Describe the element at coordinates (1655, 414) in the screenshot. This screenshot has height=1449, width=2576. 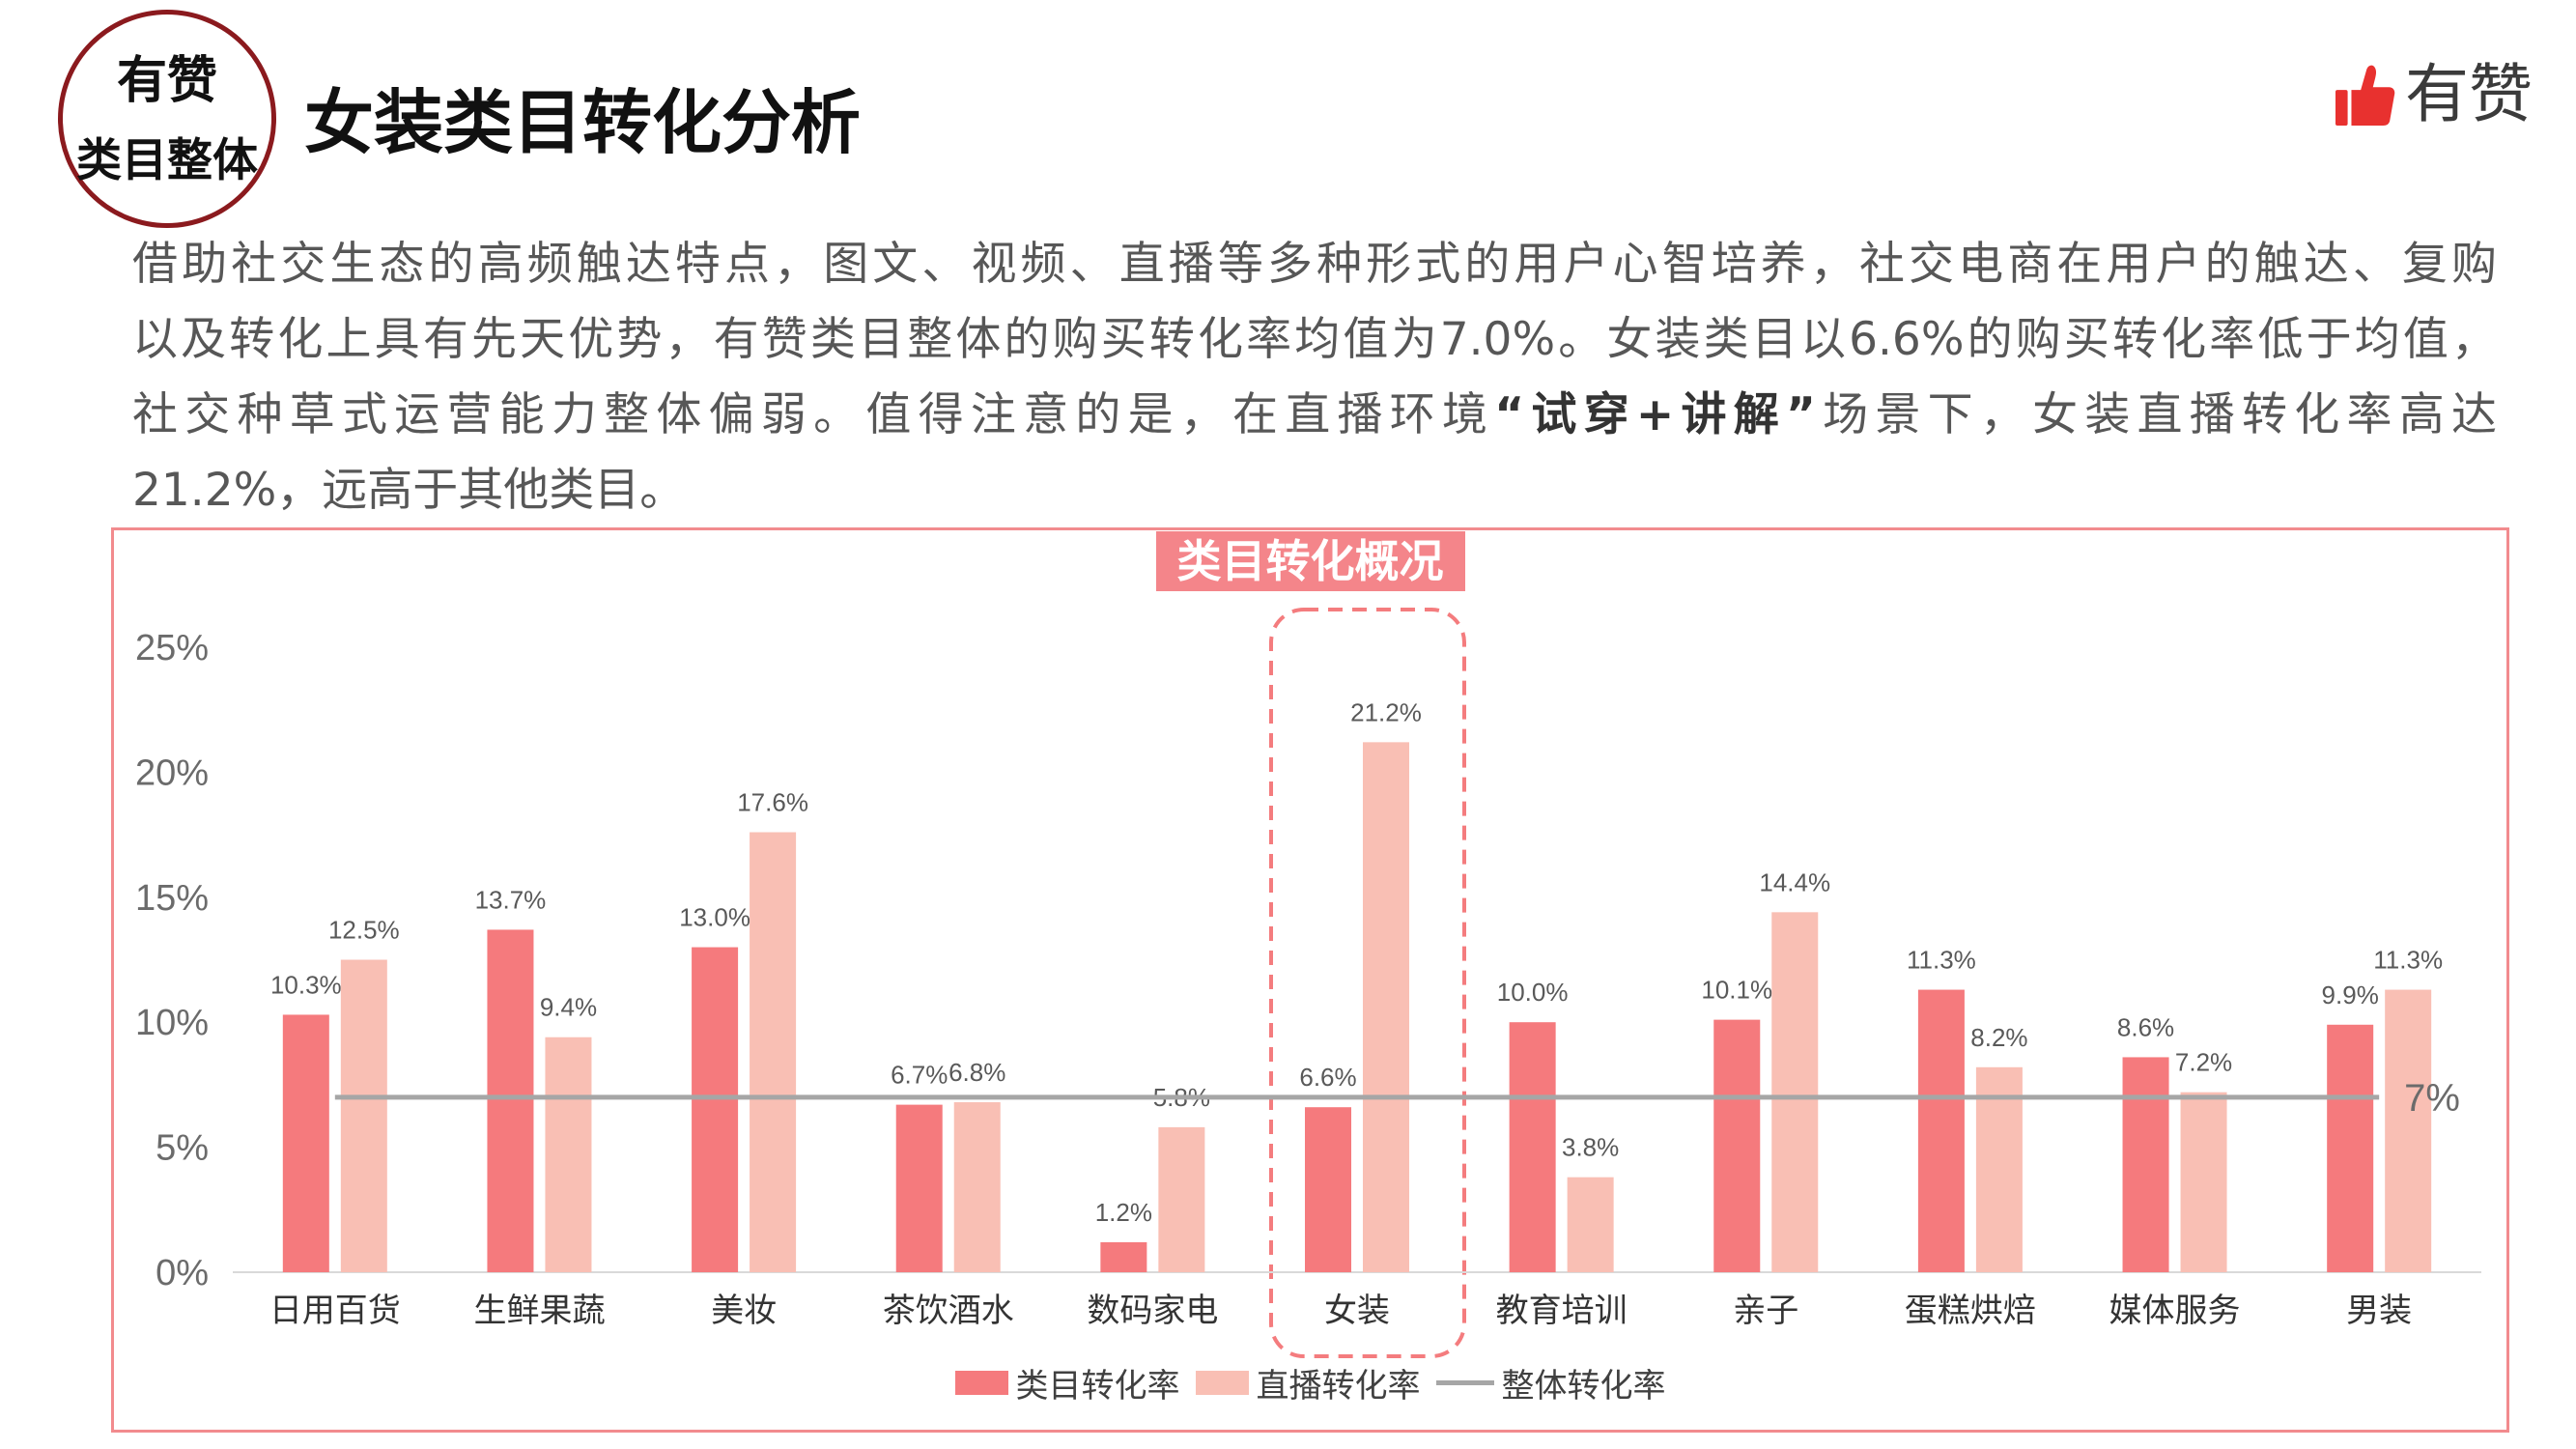
I see `intro-emphasis: “试穿+讲解”` at that location.